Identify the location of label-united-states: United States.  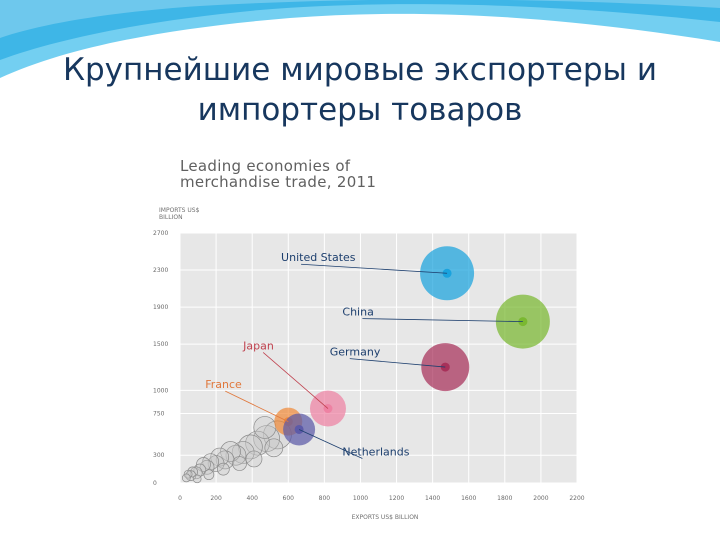
(318, 257).